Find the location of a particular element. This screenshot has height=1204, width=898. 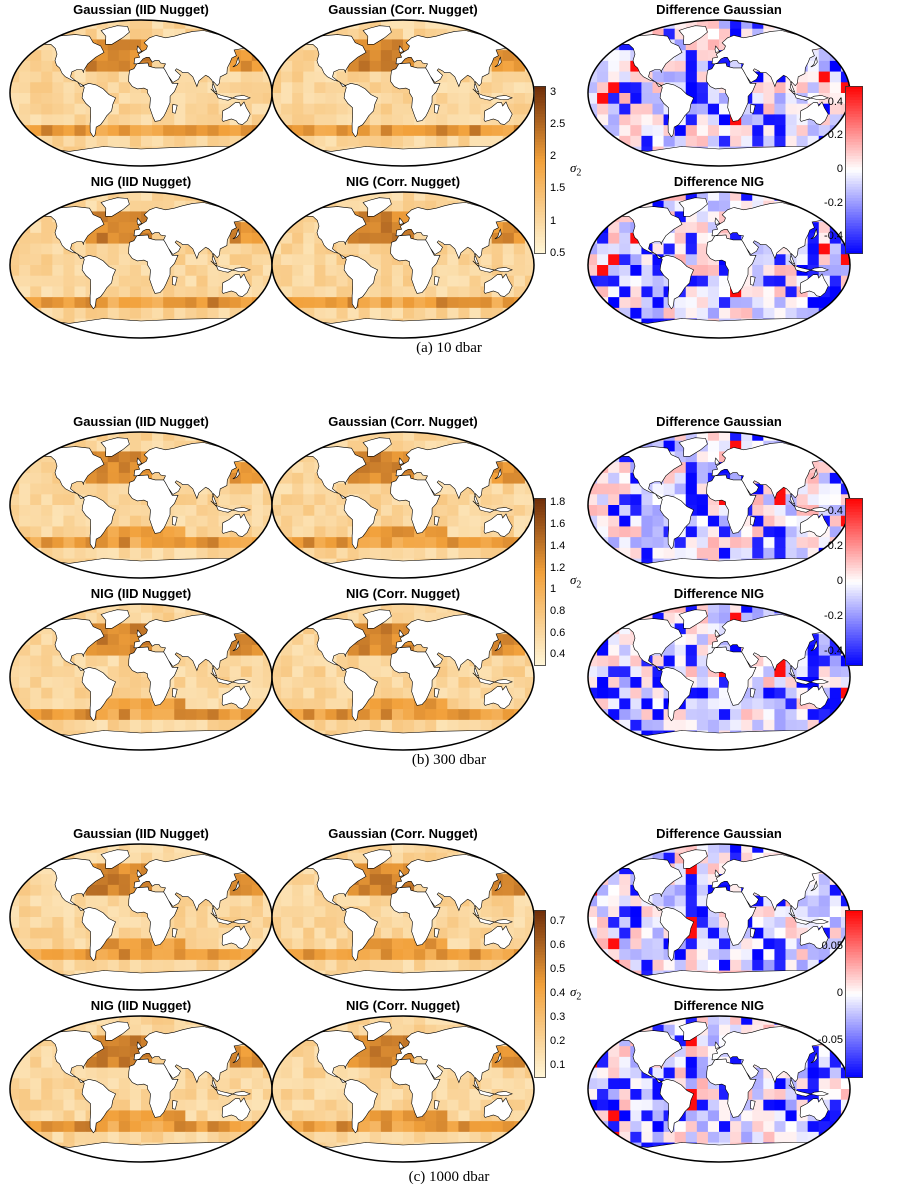

subfigure-caption: (b) 300 dbar is located at coordinates (449, 760).